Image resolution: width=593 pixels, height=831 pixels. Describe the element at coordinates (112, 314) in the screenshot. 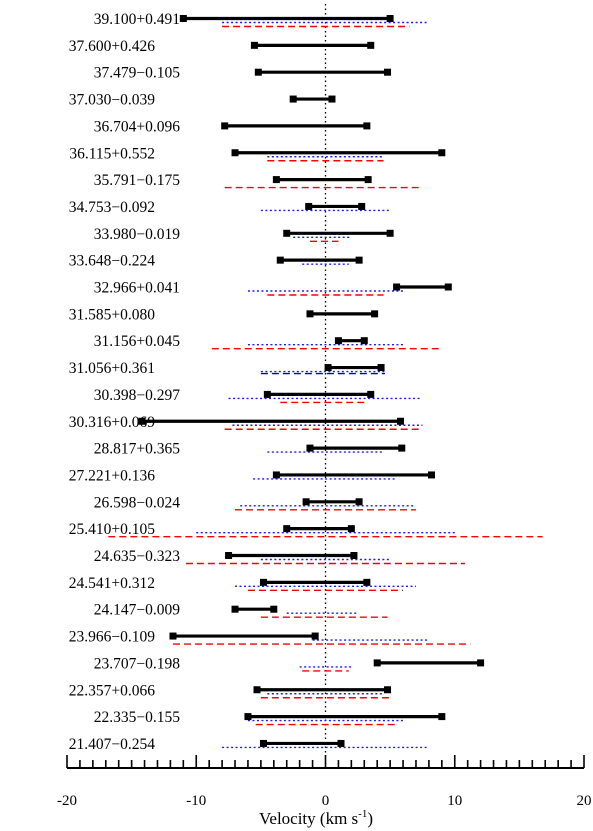

I see `source-label: 31.585+0.080` at that location.